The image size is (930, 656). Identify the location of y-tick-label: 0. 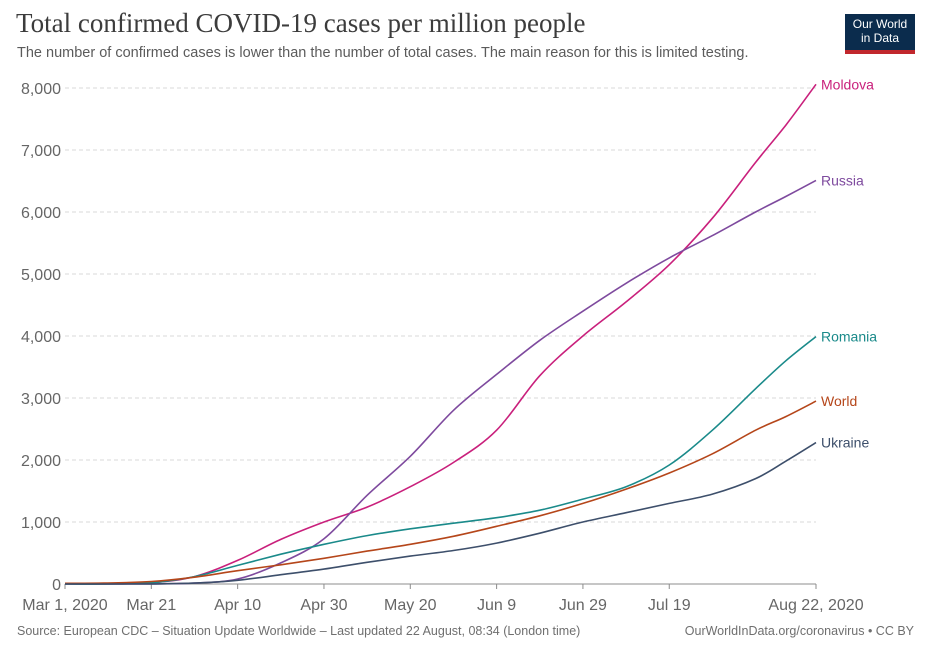
(56, 585).